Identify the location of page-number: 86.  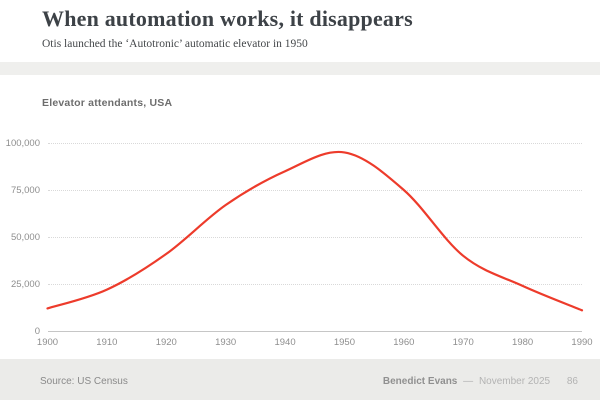
(572, 381).